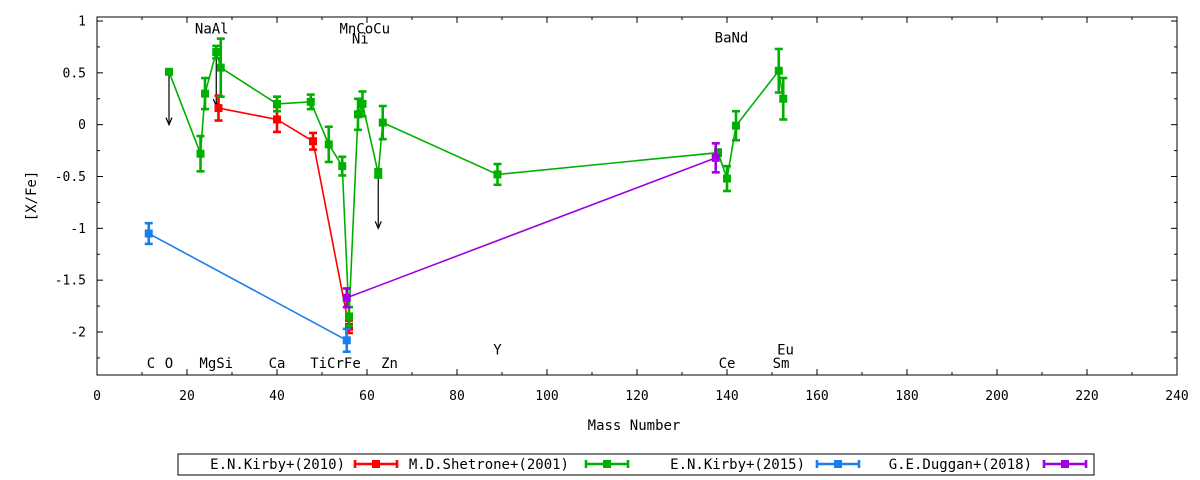 This screenshot has height=480, width=1200. I want to click on y-tick-label: 0.5, so click(74, 73).